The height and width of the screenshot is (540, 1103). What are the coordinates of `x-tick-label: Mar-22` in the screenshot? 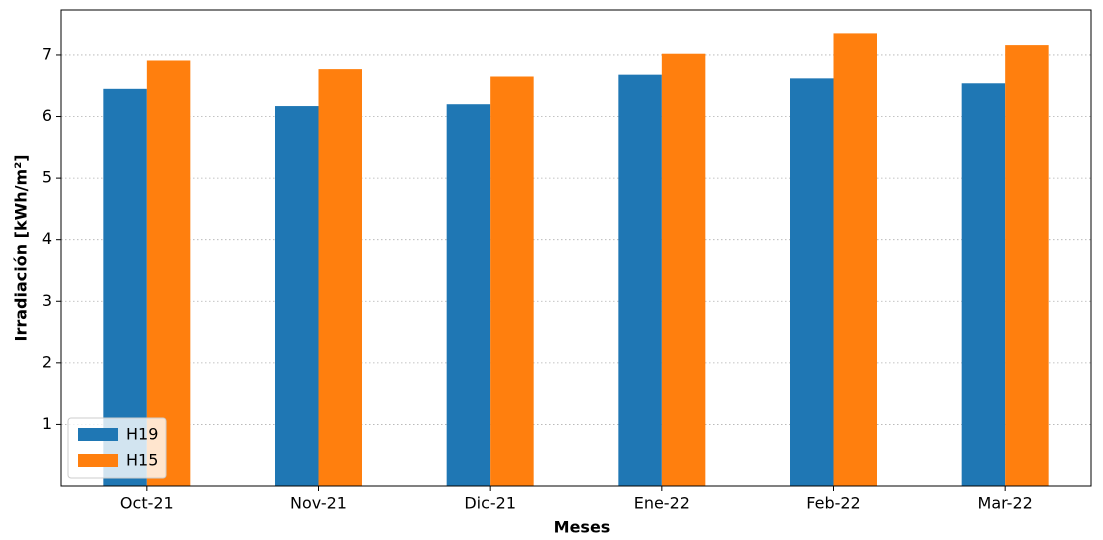 It's located at (1005, 503).